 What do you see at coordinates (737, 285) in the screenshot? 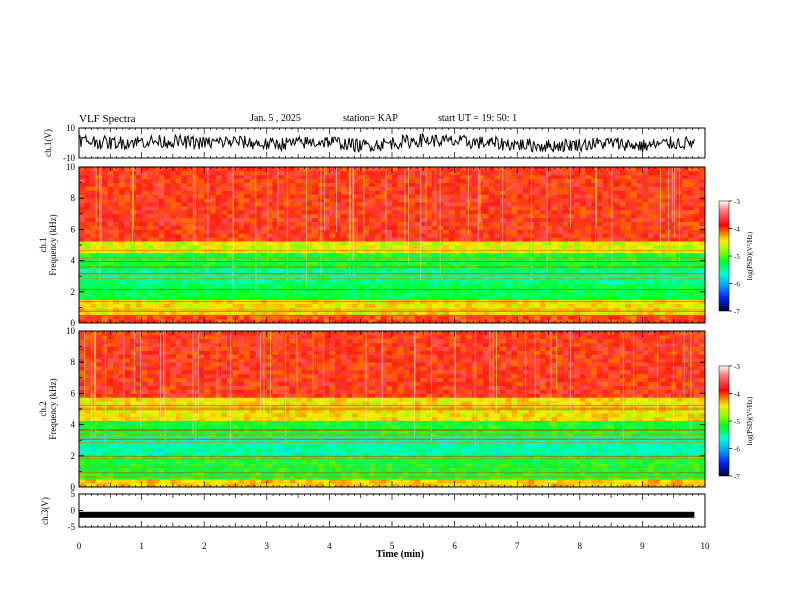
I see `colorbar-tick-label: -6` at bounding box center [737, 285].